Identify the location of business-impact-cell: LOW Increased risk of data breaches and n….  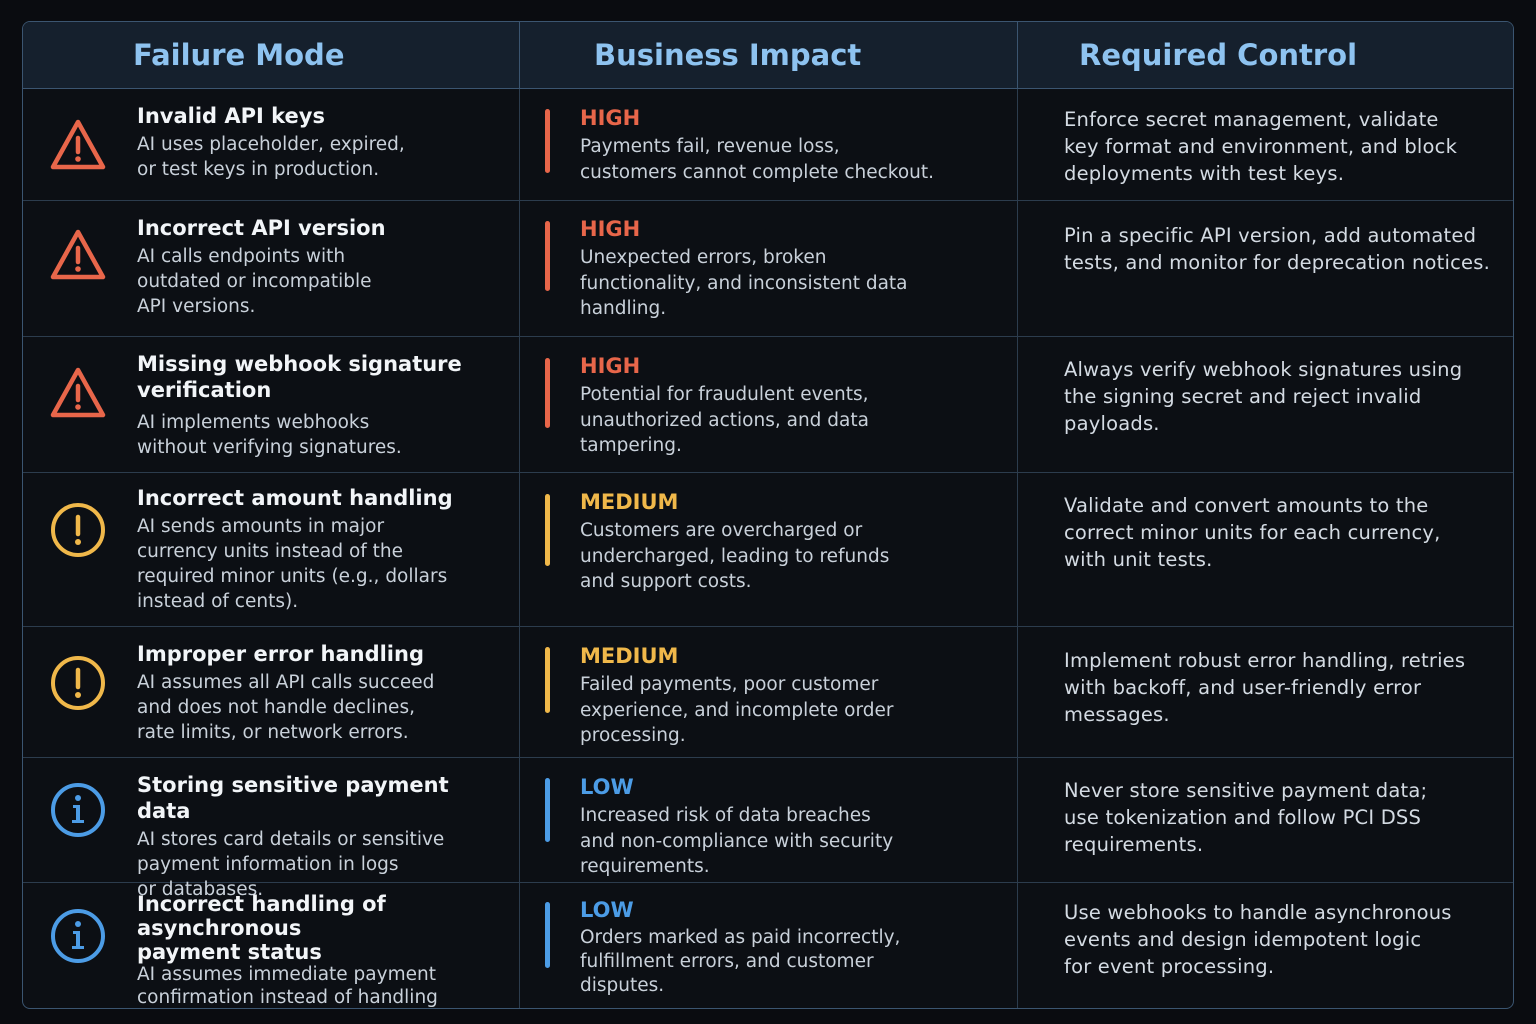
(769, 820).